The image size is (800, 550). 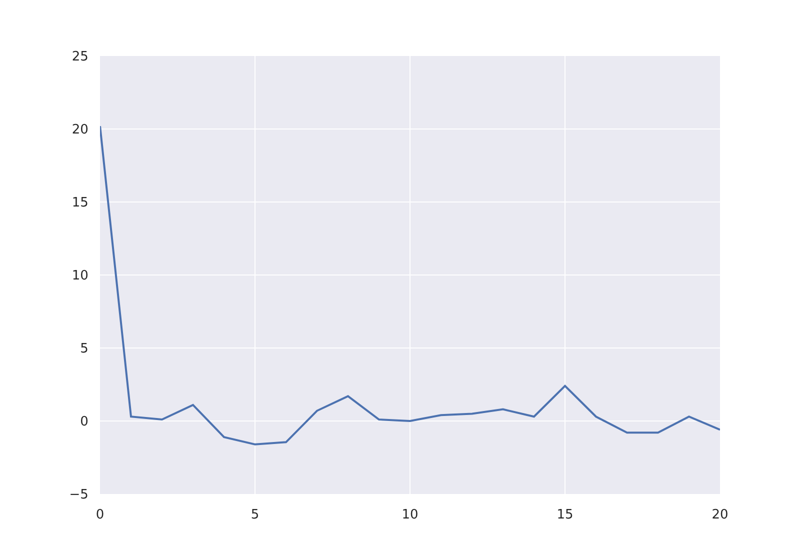 What do you see at coordinates (100, 515) in the screenshot?
I see `x-tick-label: 0` at bounding box center [100, 515].